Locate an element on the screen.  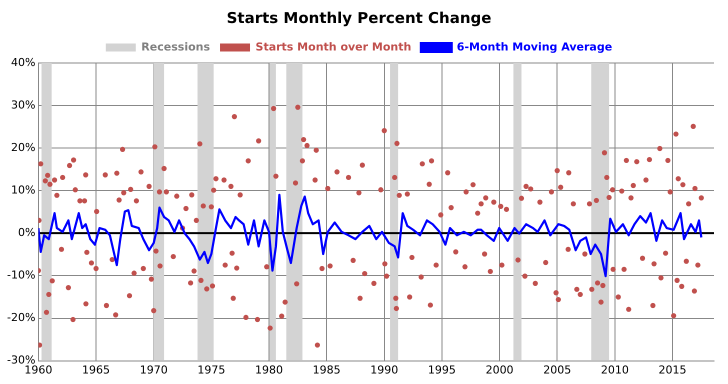
x-tick-label: 2010 is located at coordinates (614, 369).